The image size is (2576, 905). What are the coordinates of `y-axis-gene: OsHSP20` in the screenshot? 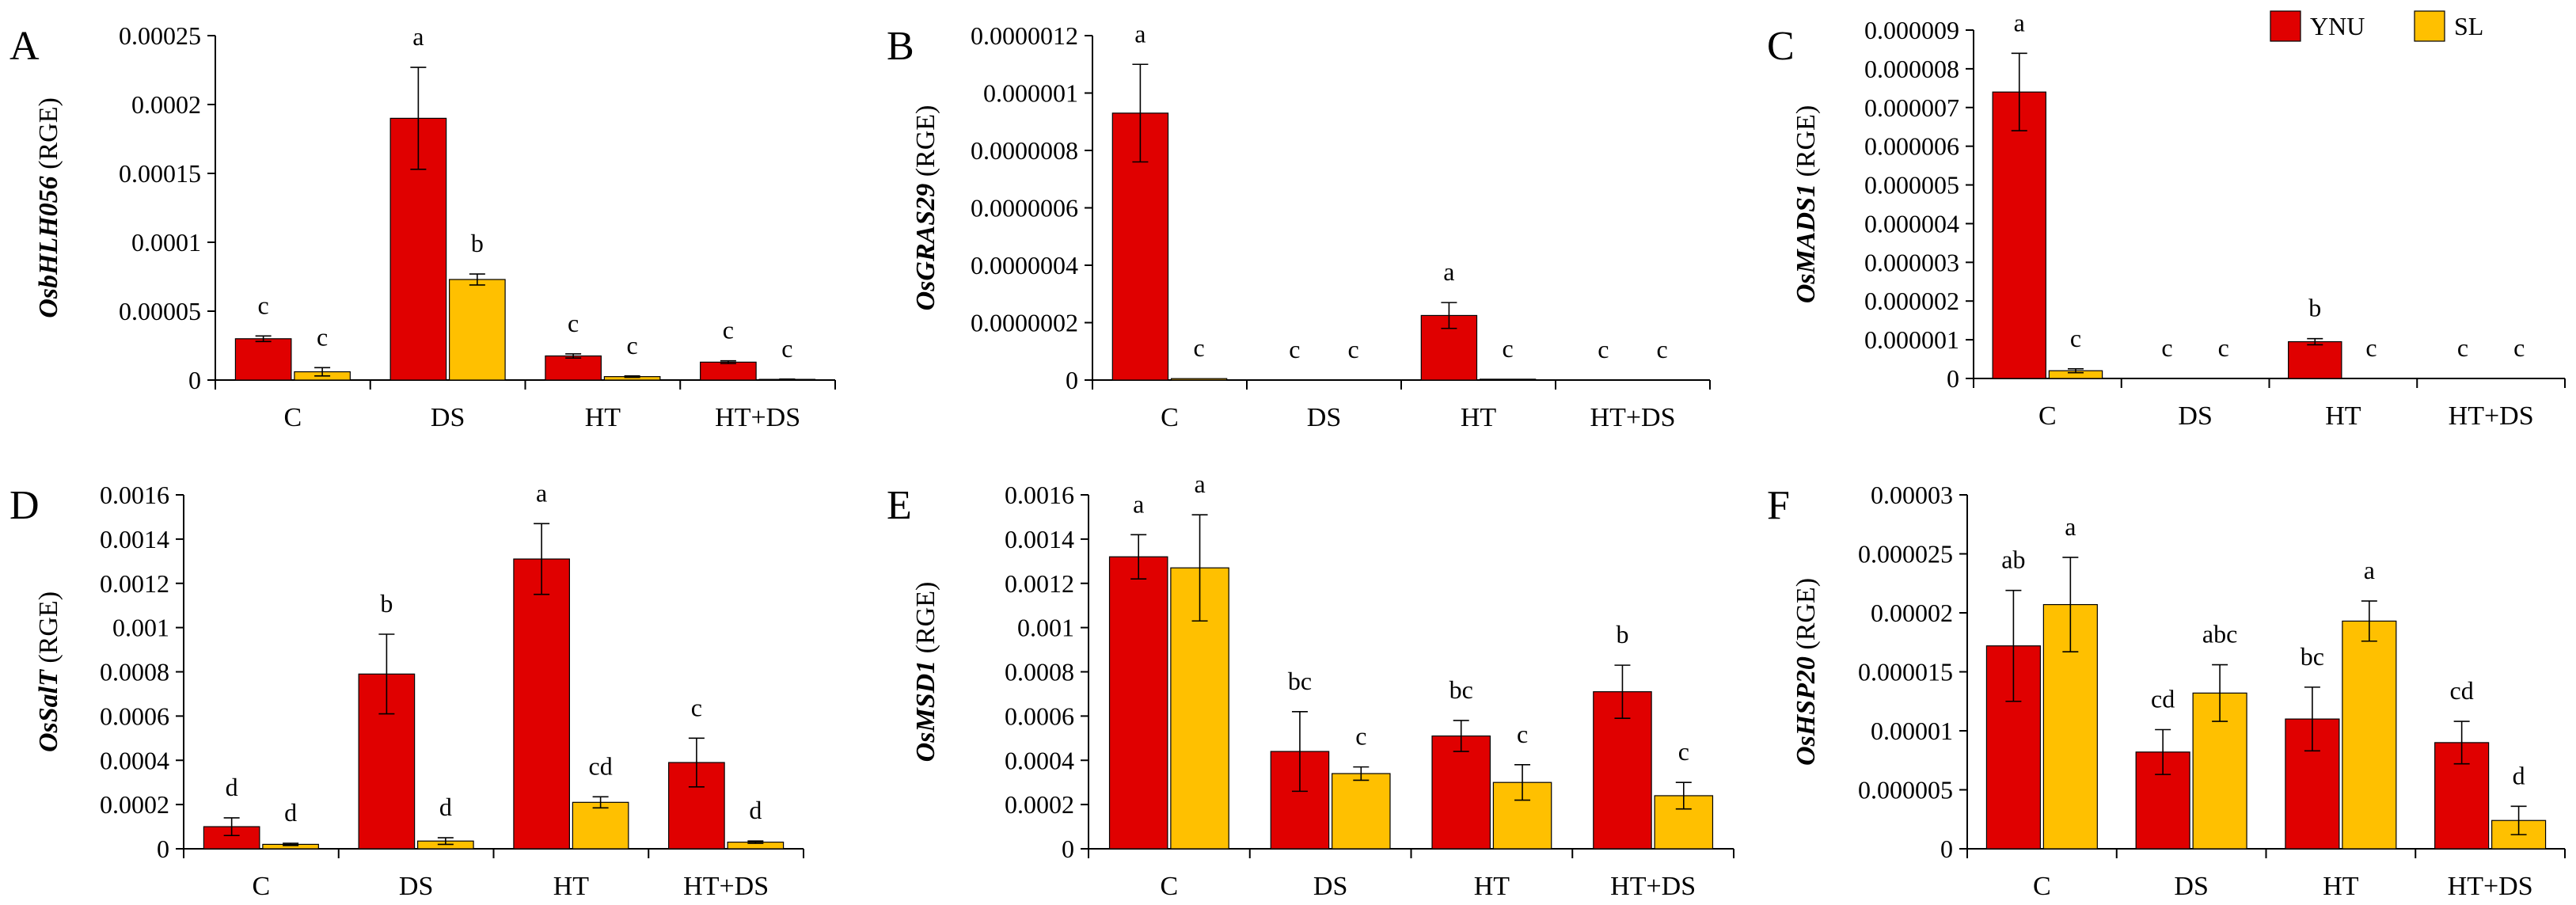 It's located at (1806, 711).